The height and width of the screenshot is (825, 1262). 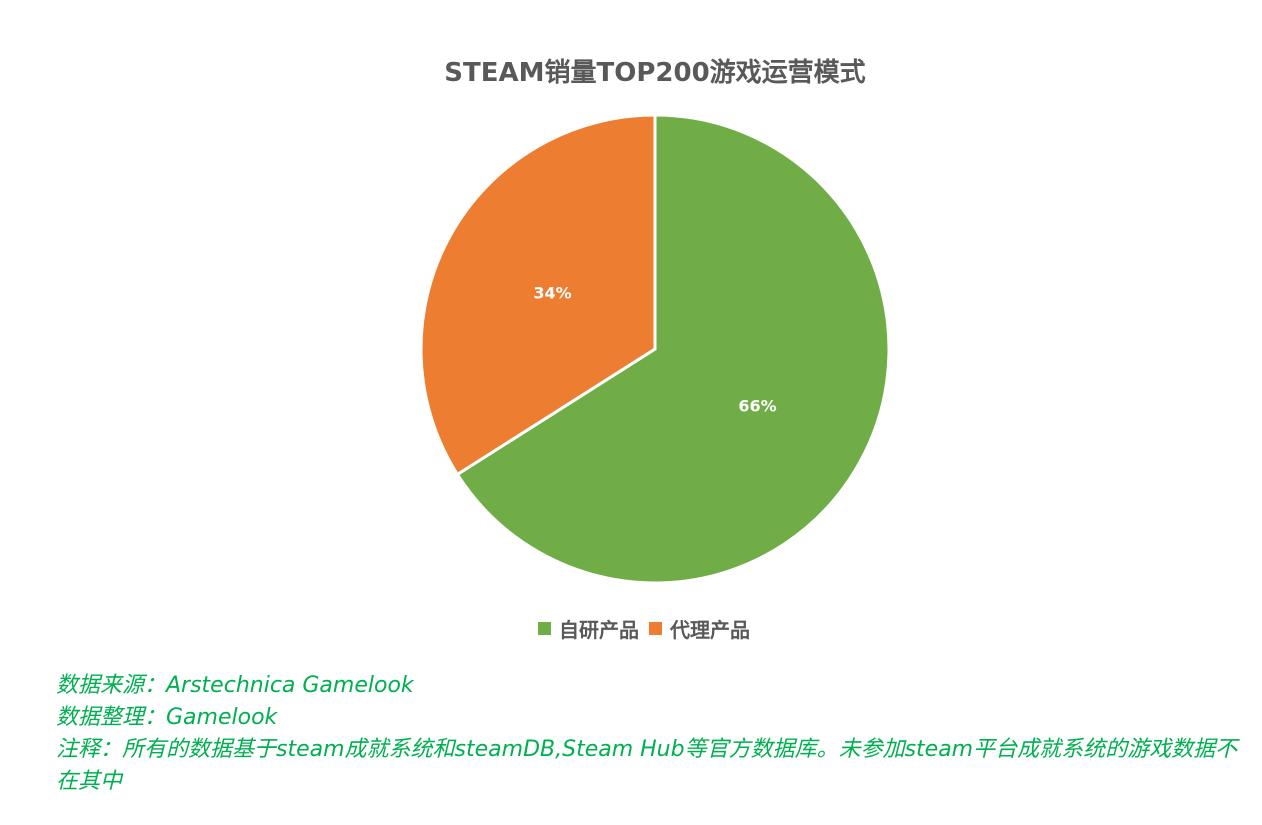 I want to click on legend-label-licensed: 代理产品, so click(x=710, y=630).